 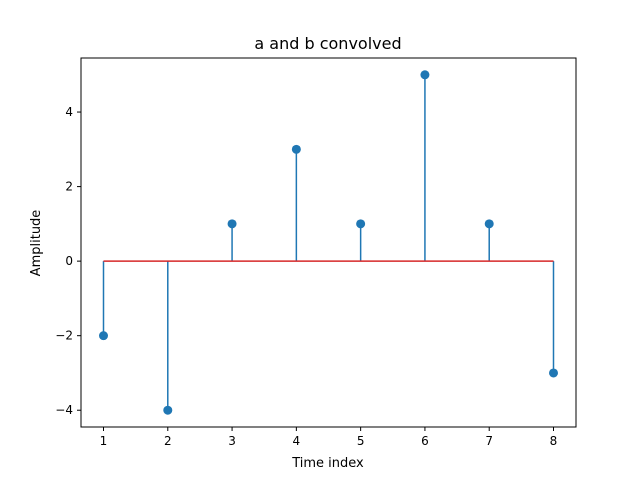 What do you see at coordinates (554, 441) in the screenshot?
I see `x-tick-label: 8` at bounding box center [554, 441].